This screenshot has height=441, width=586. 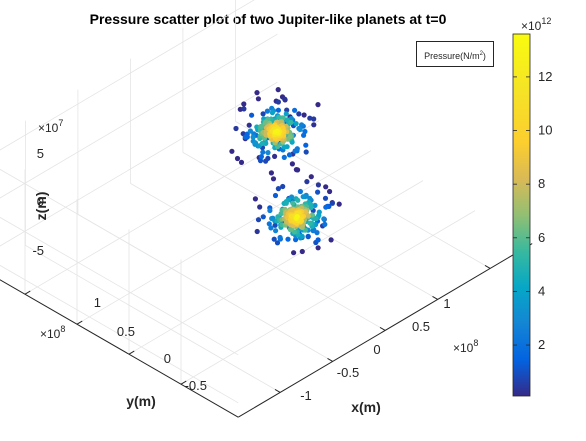 I want to click on y-exponent: ×10⁸, so click(x=52, y=332).